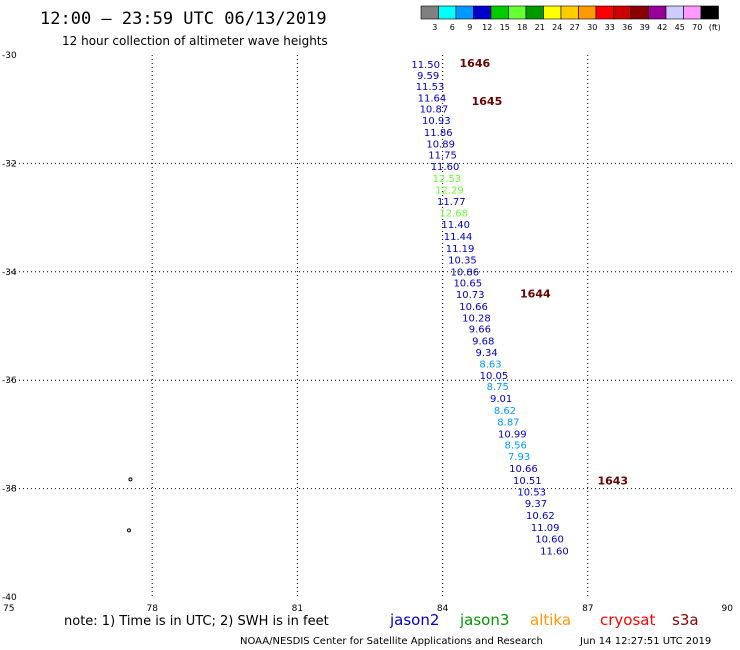 The width and height of the screenshot is (740, 650). Describe the element at coordinates (512, 434) in the screenshot. I see `swh-value-label: 10.99` at that location.